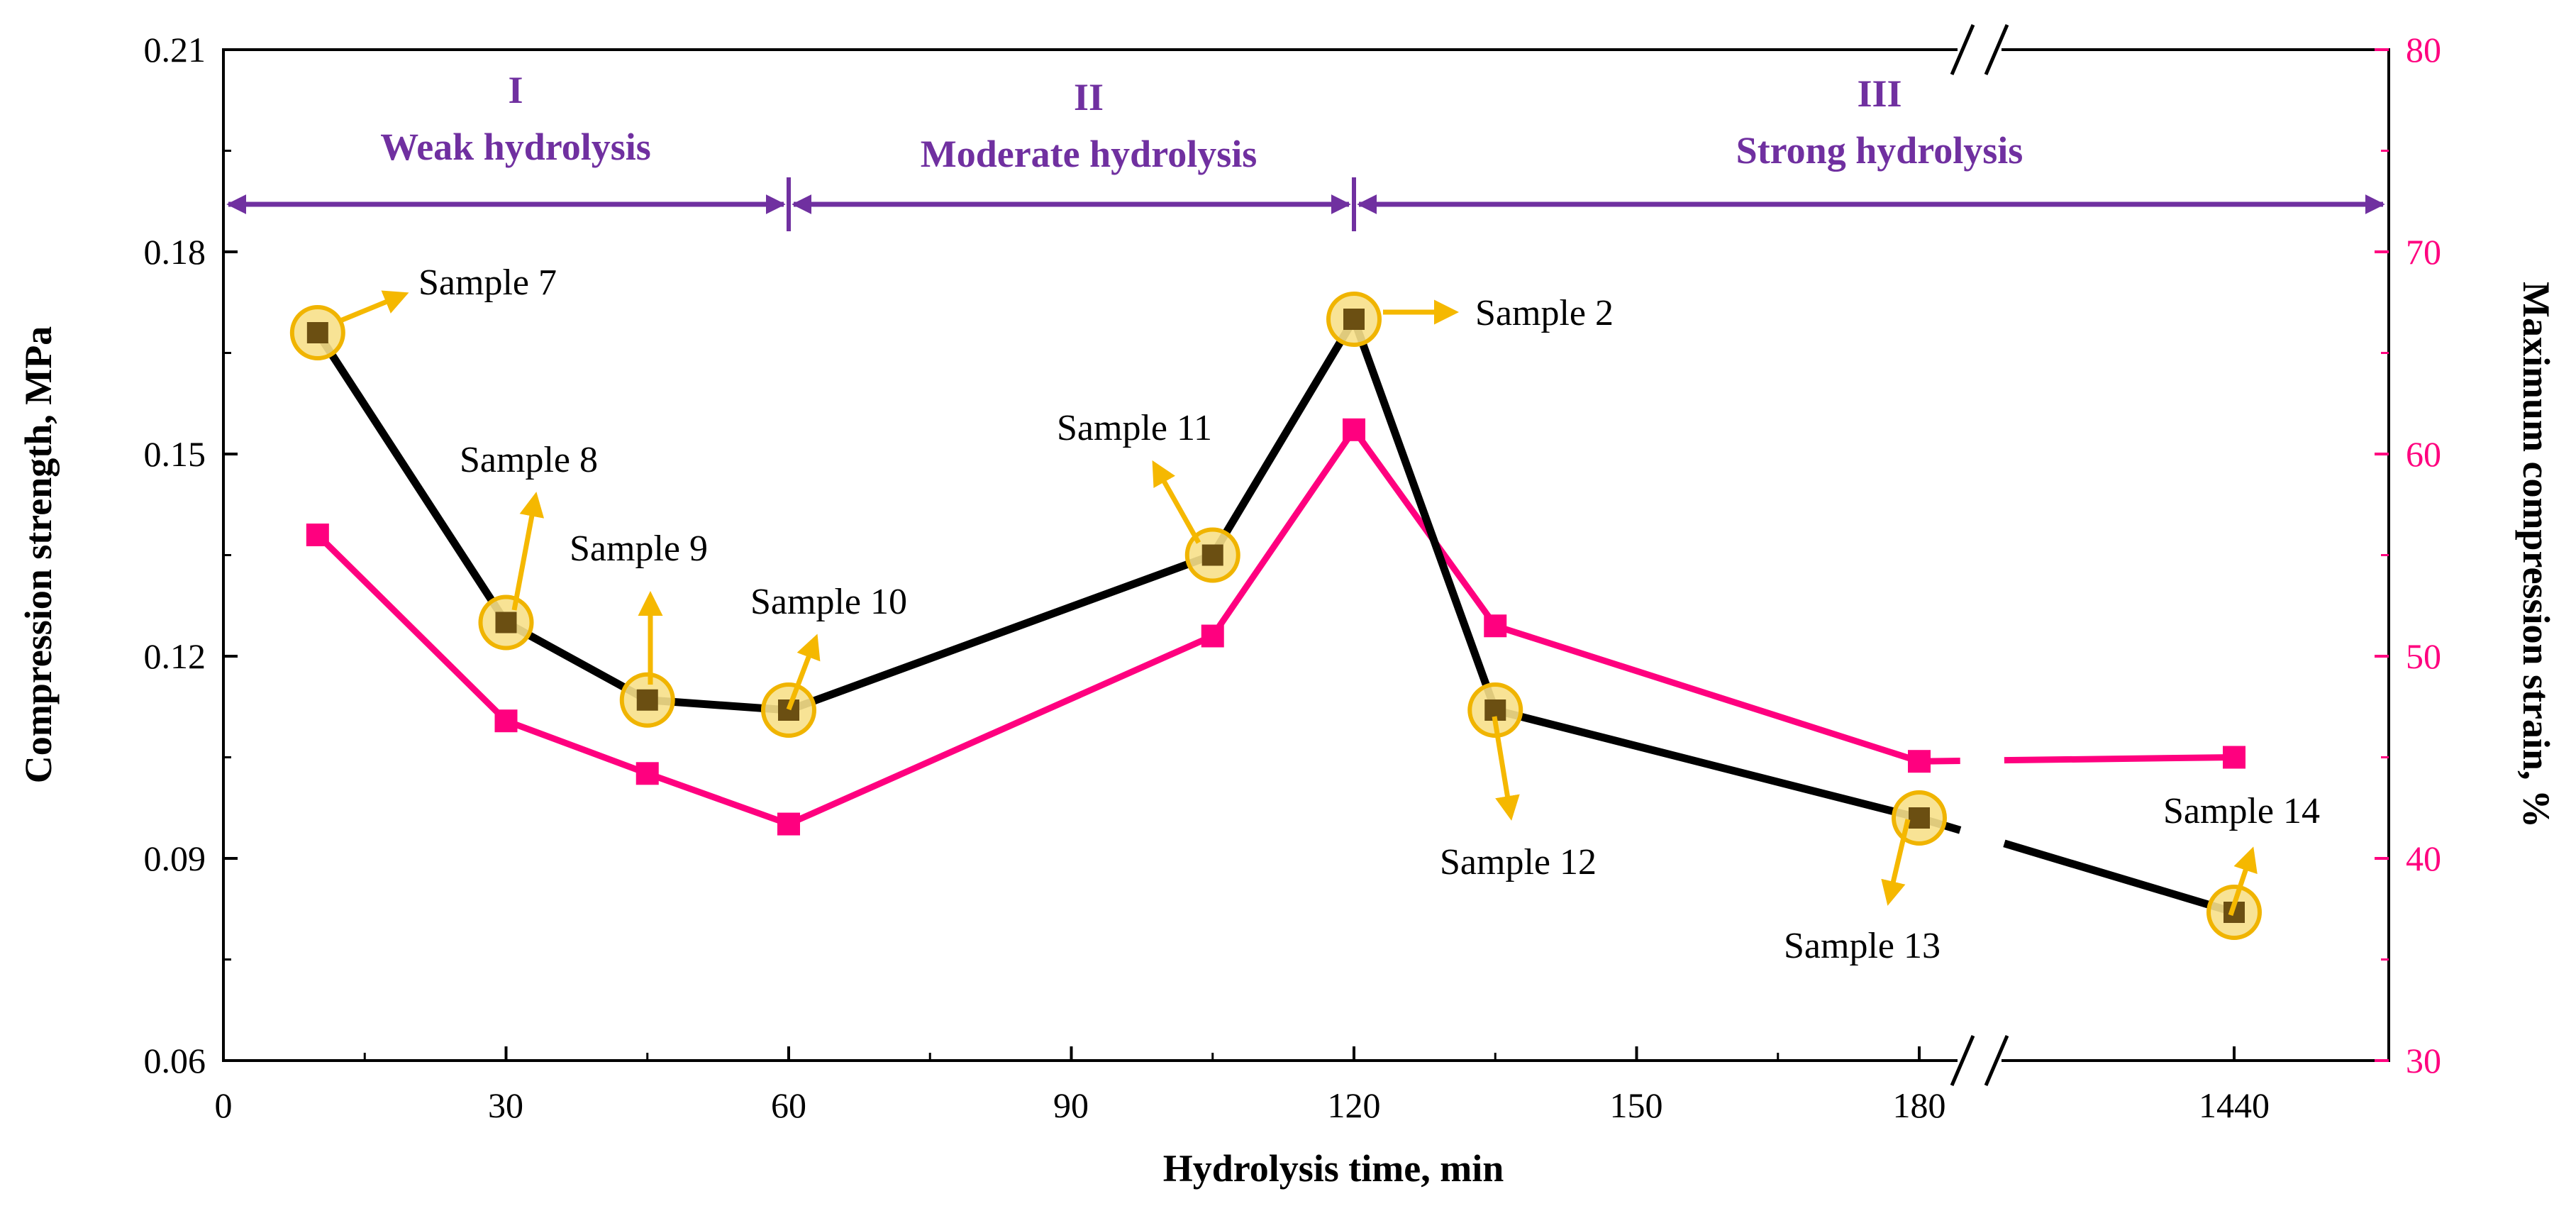 Image resolution: width=2576 pixels, height=1206 pixels. I want to click on region-numeral-1: I, so click(515, 90).